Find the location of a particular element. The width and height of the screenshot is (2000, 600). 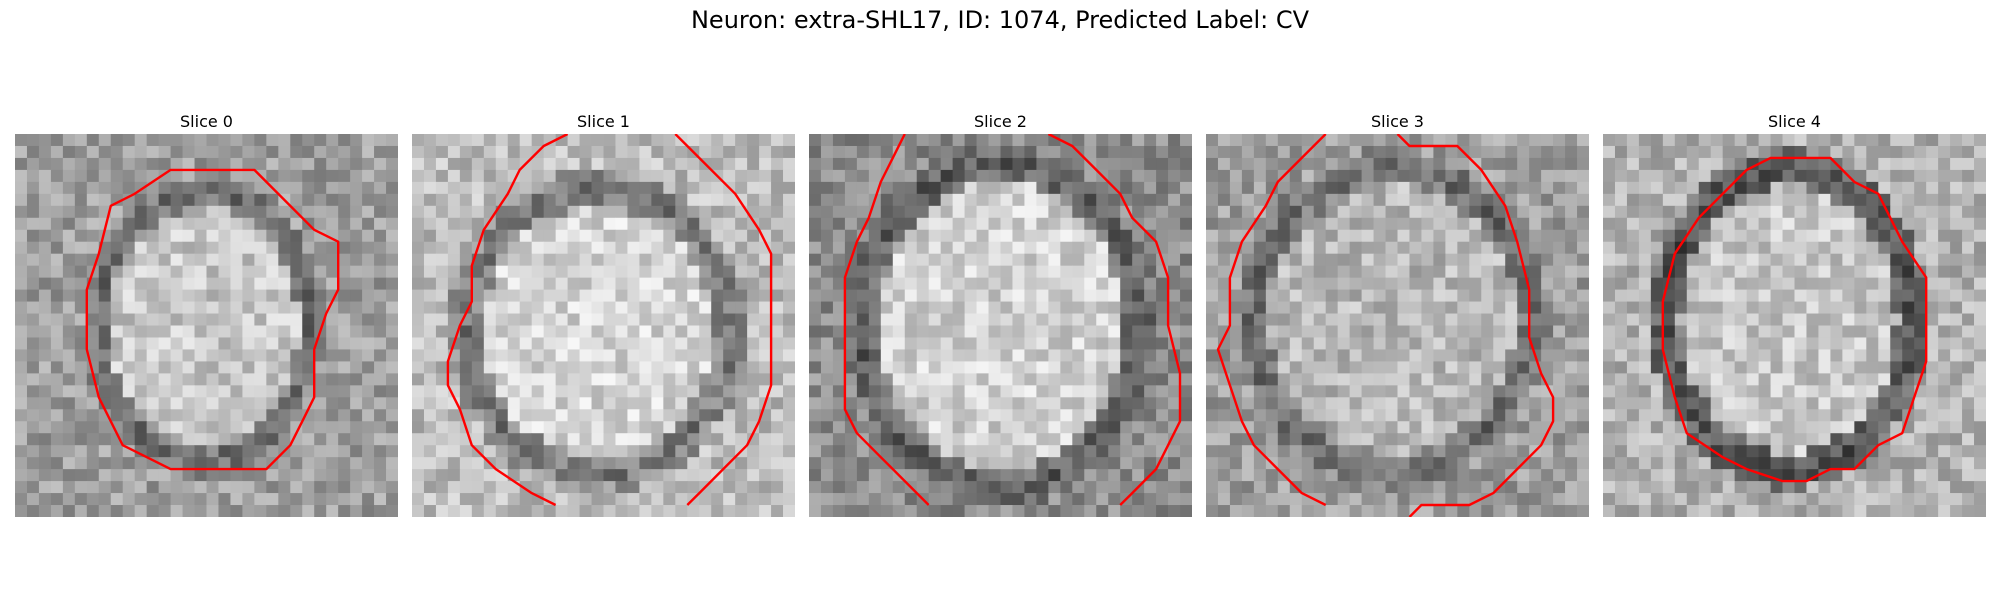

slice-title: Slice 0 is located at coordinates (206, 121).